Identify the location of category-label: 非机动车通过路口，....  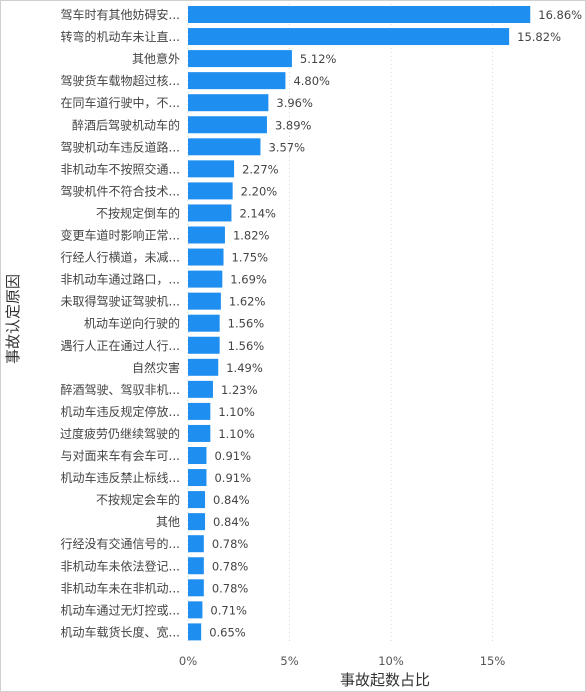
(120, 279).